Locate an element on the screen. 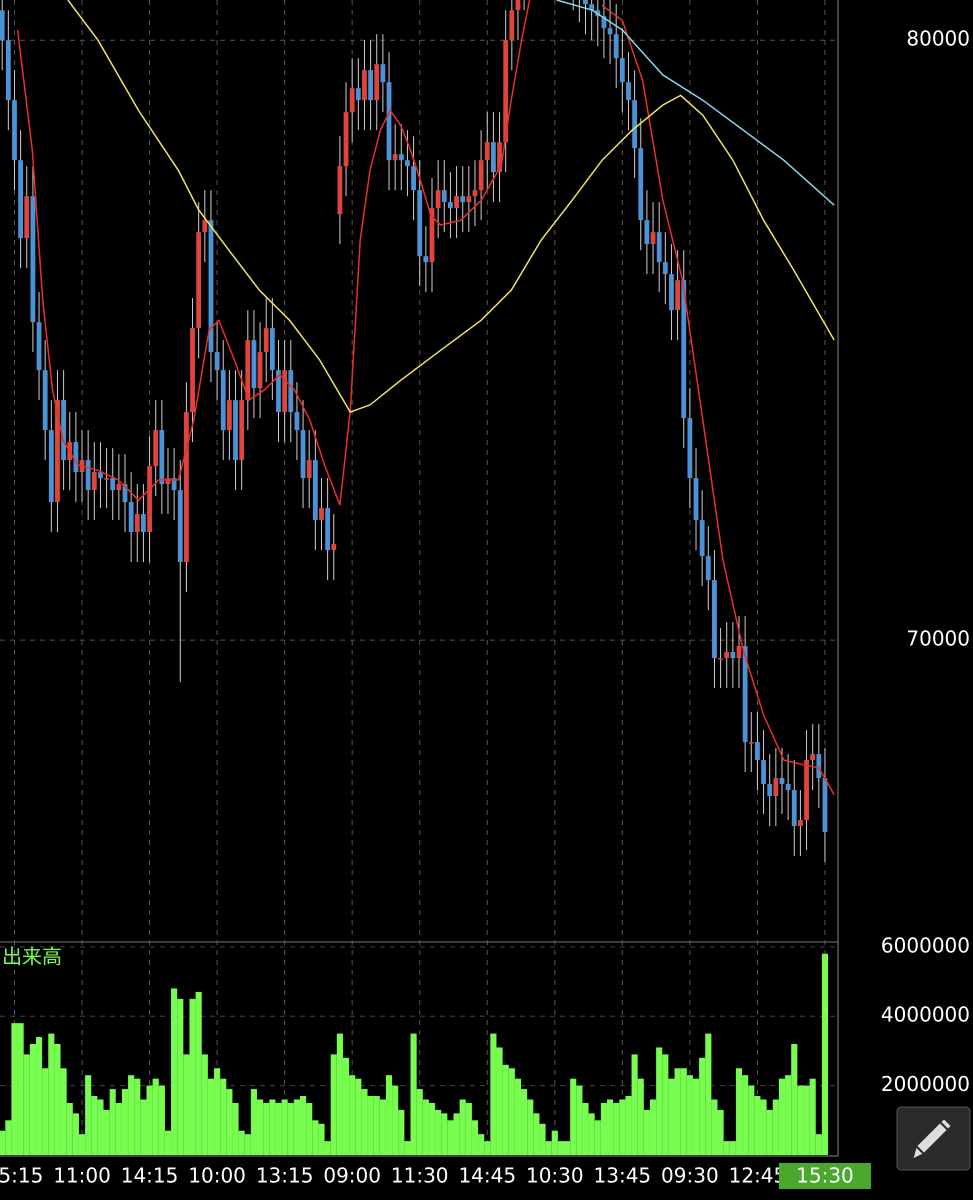 The width and height of the screenshot is (973, 1200). x-tick-label: 14:45 is located at coordinates (487, 1176).